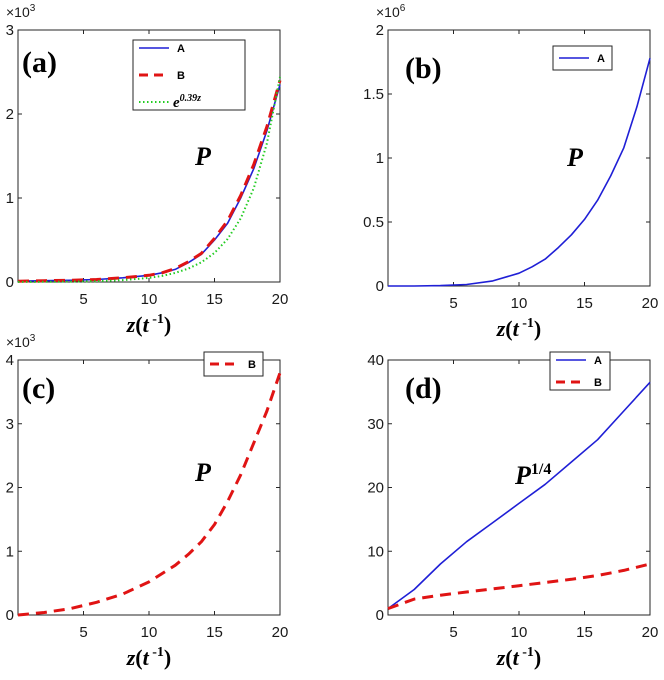 This screenshot has width=664, height=680. I want to click on curve-annotation: P1/4, so click(532, 475).